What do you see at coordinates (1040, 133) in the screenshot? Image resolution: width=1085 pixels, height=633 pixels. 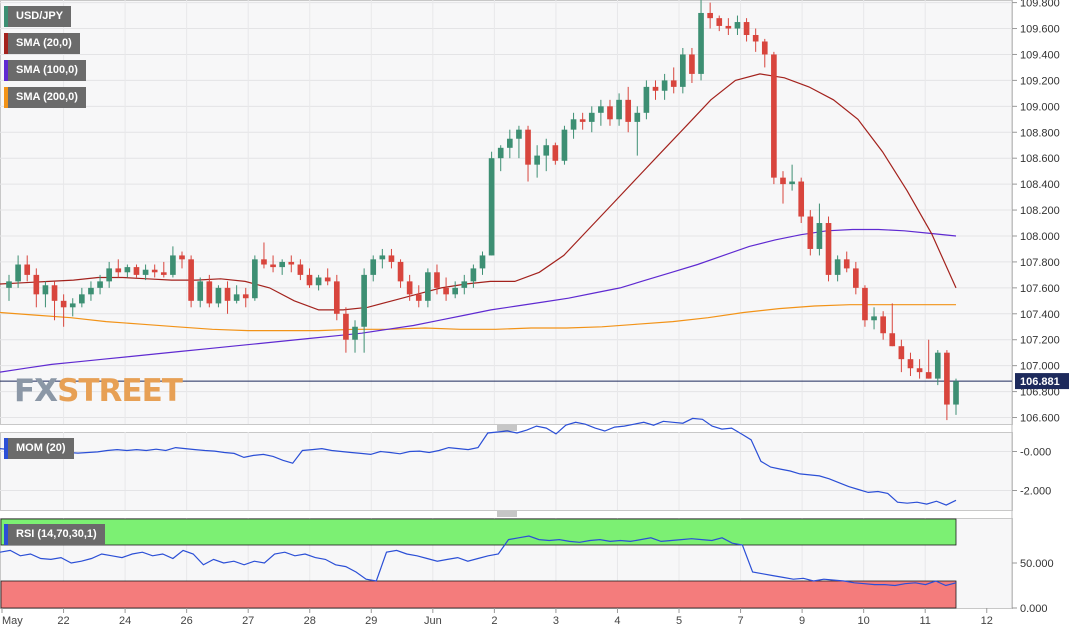 I see `price-tick-label: 108.800` at bounding box center [1040, 133].